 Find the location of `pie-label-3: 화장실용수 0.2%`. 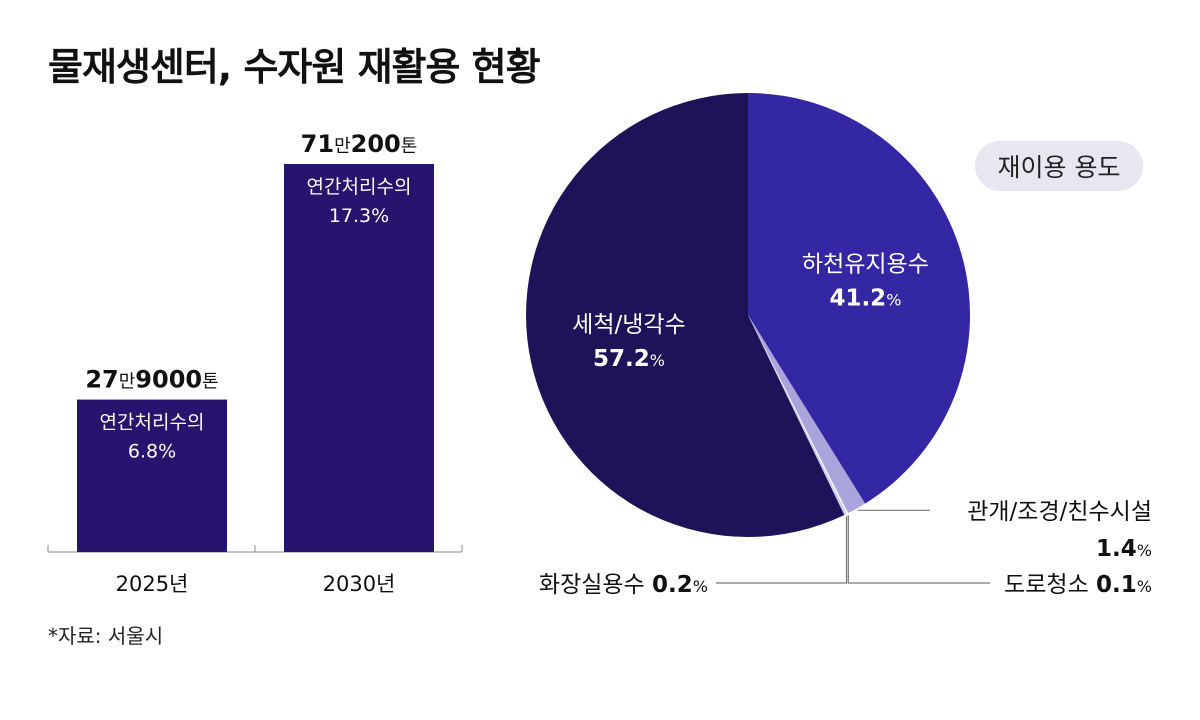

pie-label-3: 화장실용수 0.2% is located at coordinates (623, 585).